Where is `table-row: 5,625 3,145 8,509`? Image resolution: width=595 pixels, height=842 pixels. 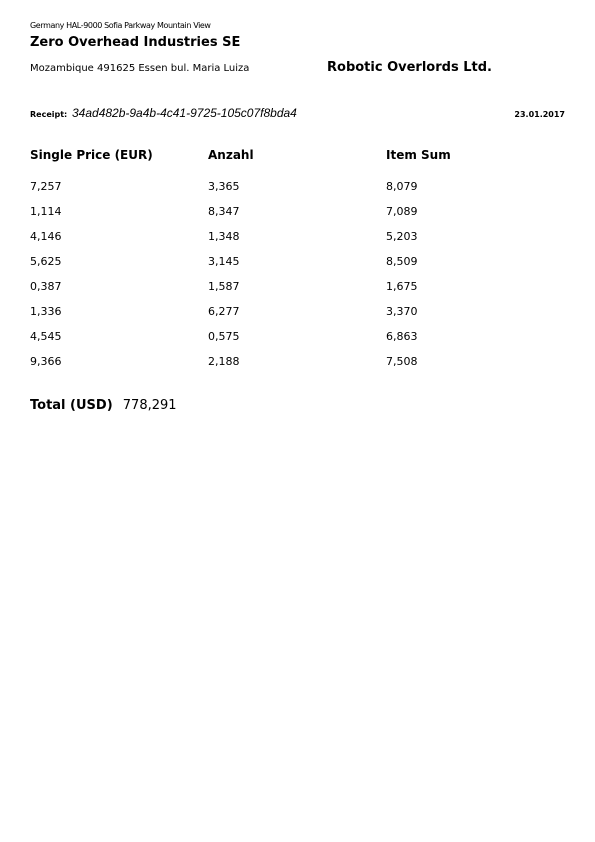 table-row: 5,625 3,145 8,509 is located at coordinates (268, 267).